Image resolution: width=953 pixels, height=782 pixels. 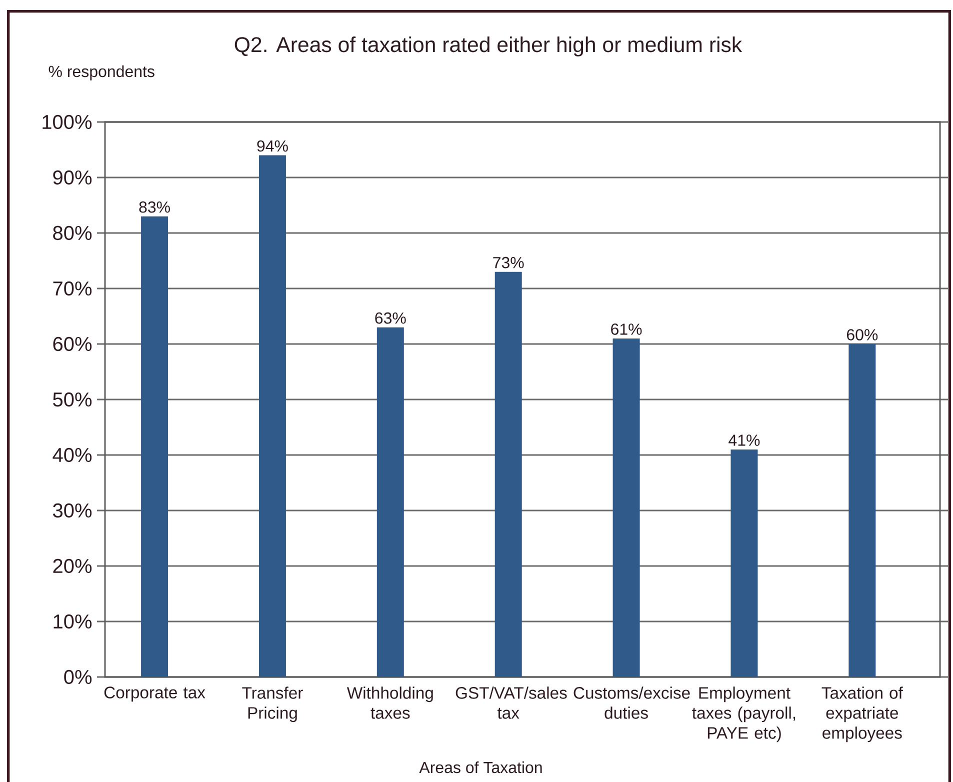 I want to click on data-label: 94%, so click(x=272, y=146).